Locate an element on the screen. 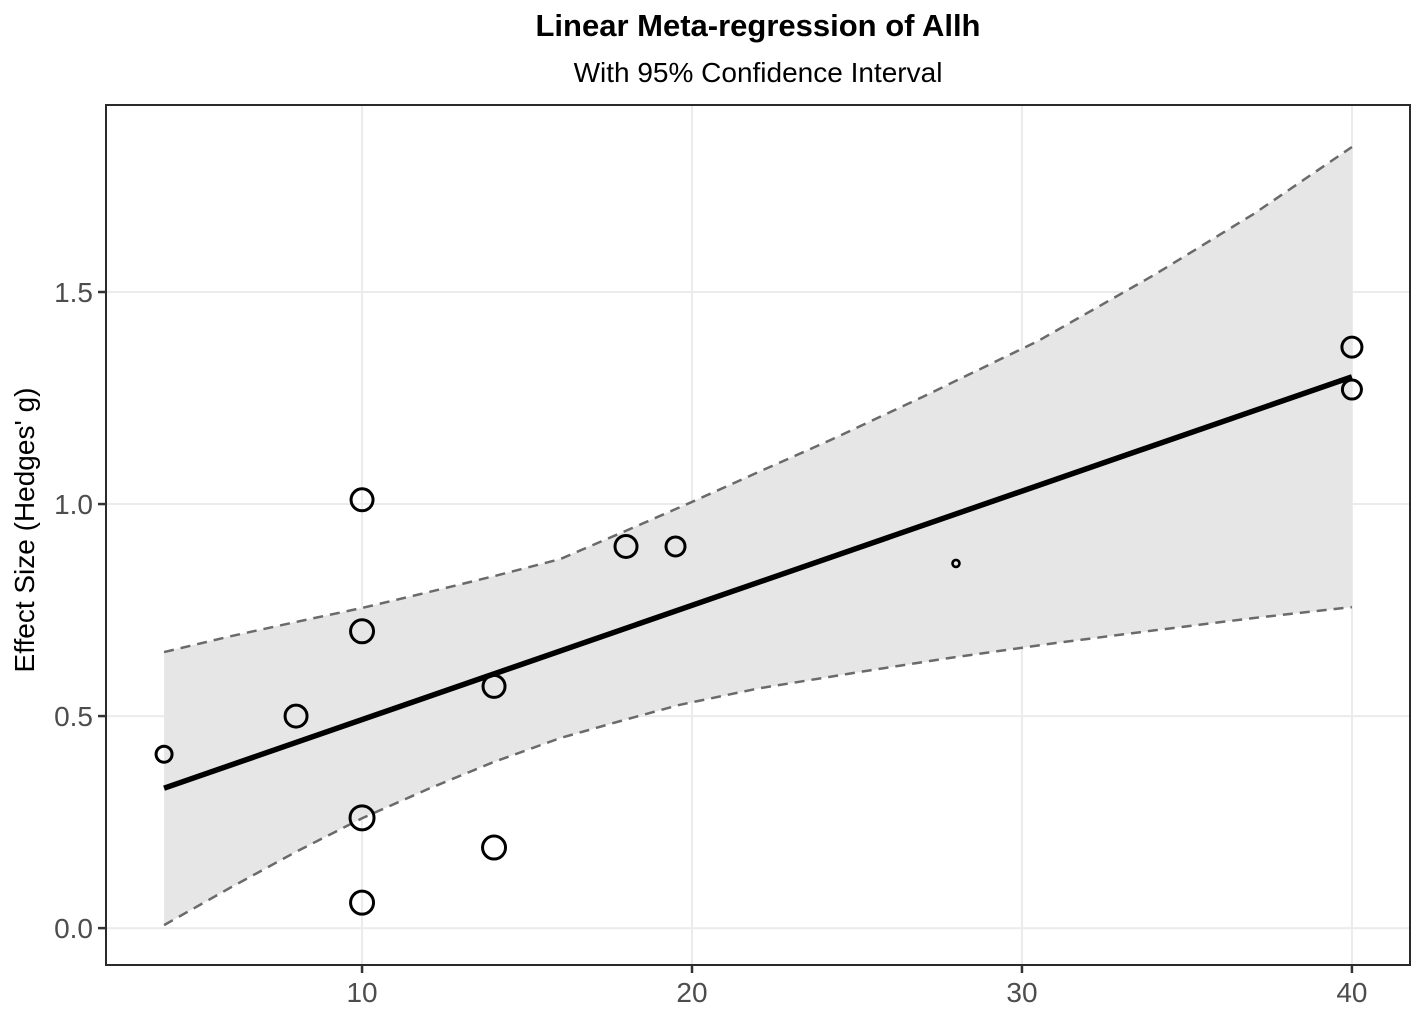 The height and width of the screenshot is (1011, 1418). x-tick-label: 20 is located at coordinates (691, 992).